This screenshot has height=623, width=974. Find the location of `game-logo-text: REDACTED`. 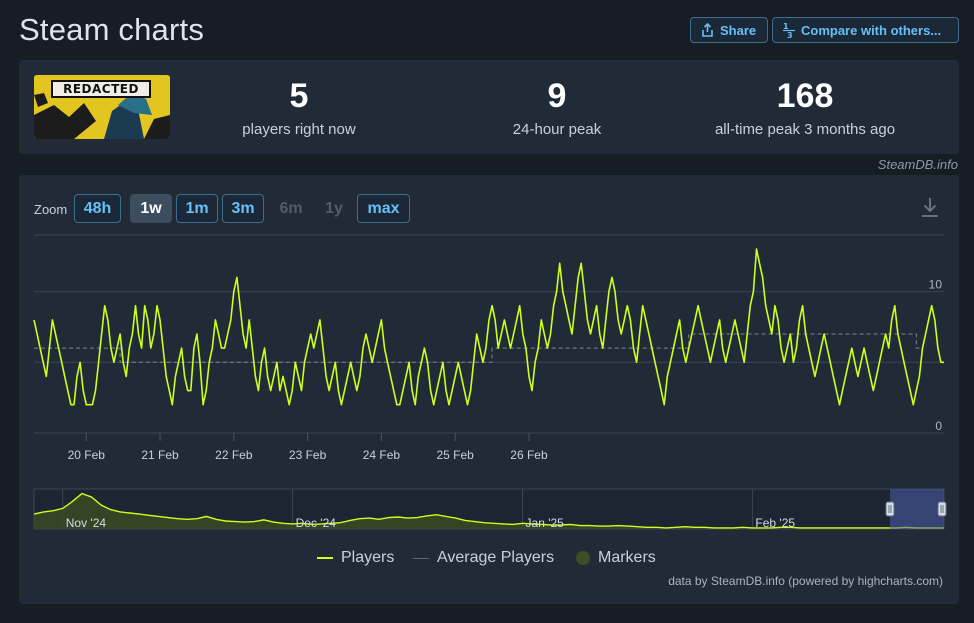

game-logo-text: REDACTED is located at coordinates (101, 89).